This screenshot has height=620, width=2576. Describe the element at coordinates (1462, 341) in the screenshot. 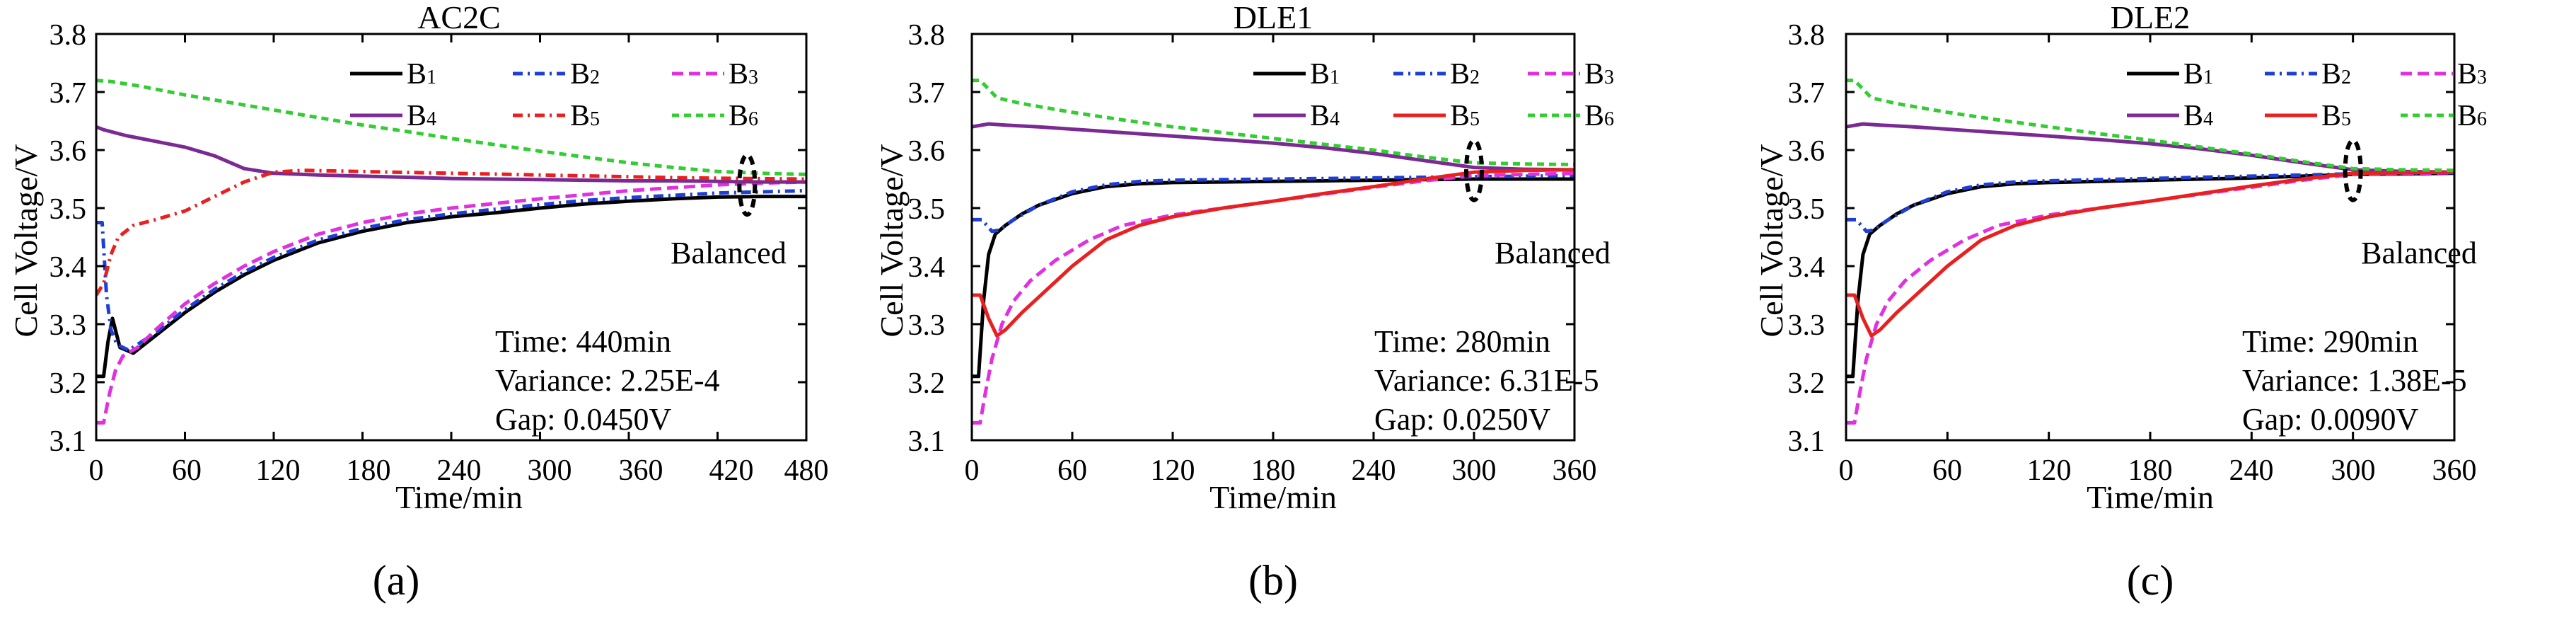

I see `stats-time: Time: 280min` at that location.